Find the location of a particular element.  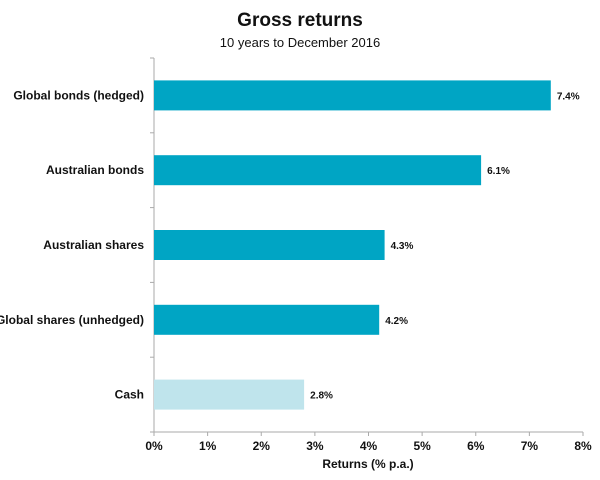

chart-subtitle: 10 years to December 2016 is located at coordinates (300, 42).